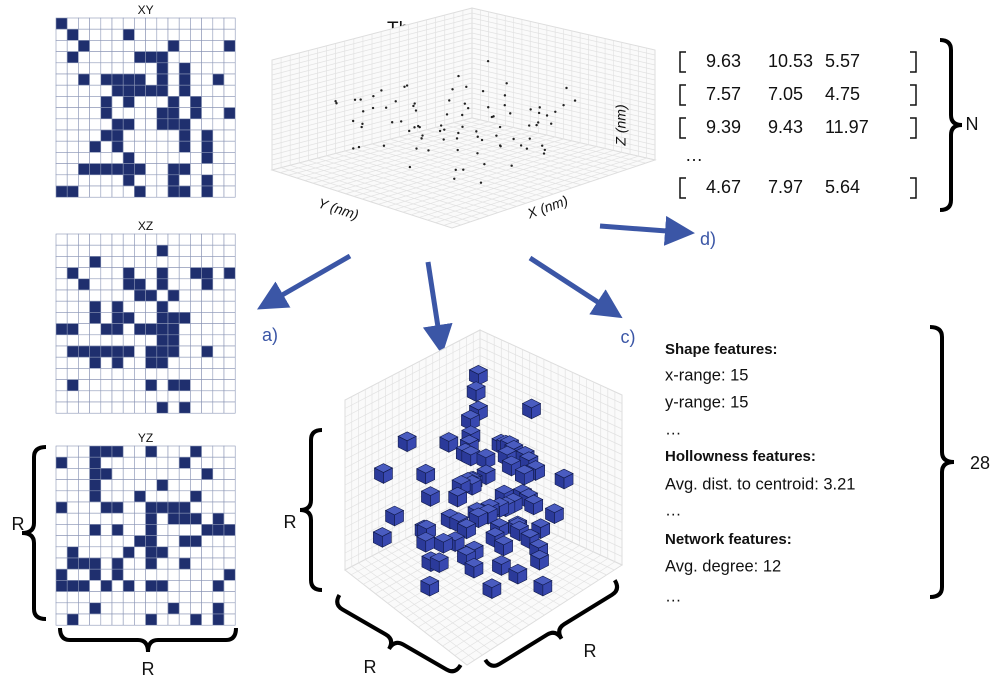 The image size is (1005, 681). I want to click on bracket, so click(913, 95).